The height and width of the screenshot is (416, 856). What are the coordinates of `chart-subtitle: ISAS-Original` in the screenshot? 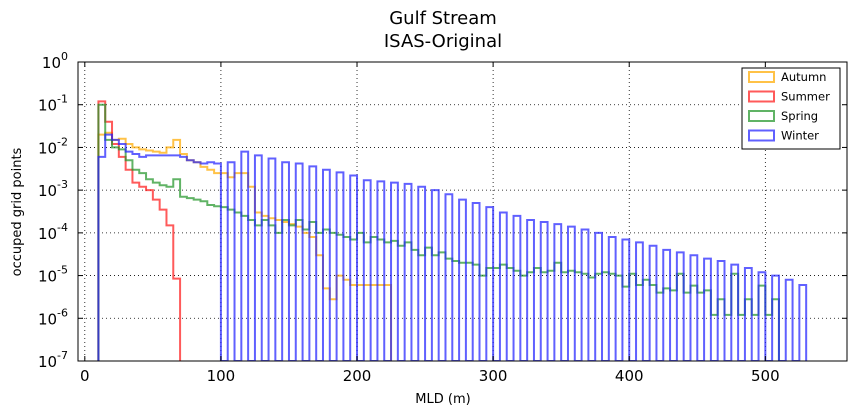 It's located at (443, 41).